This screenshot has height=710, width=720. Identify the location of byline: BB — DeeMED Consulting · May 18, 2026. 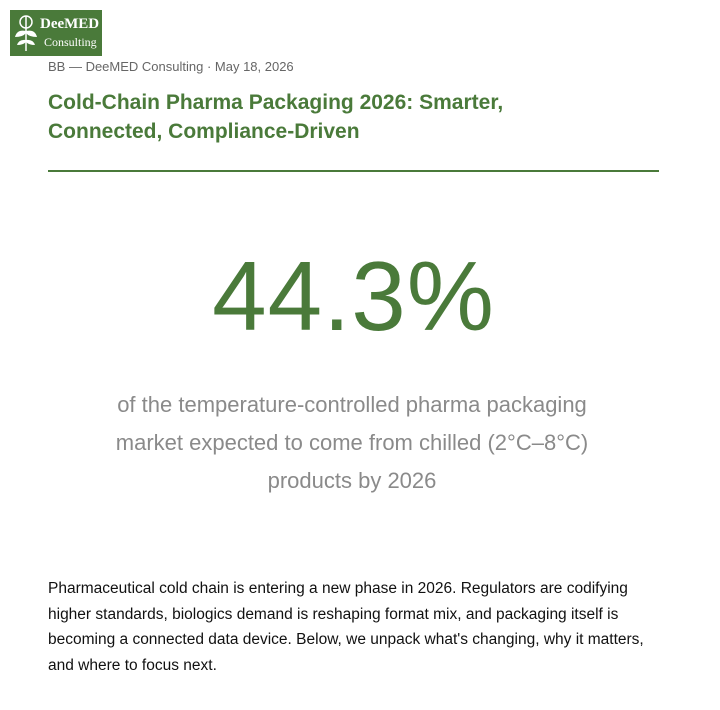
(171, 66).